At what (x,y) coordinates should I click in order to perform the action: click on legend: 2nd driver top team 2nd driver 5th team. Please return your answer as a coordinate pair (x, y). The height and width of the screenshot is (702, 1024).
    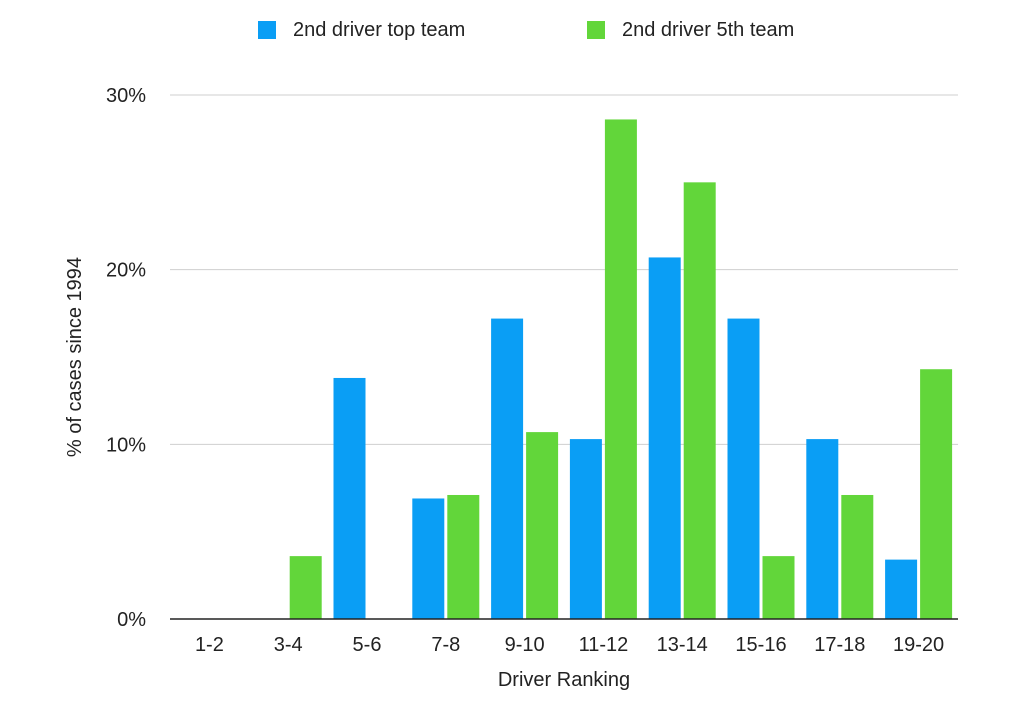
    Looking at the image, I should click on (512, 30).